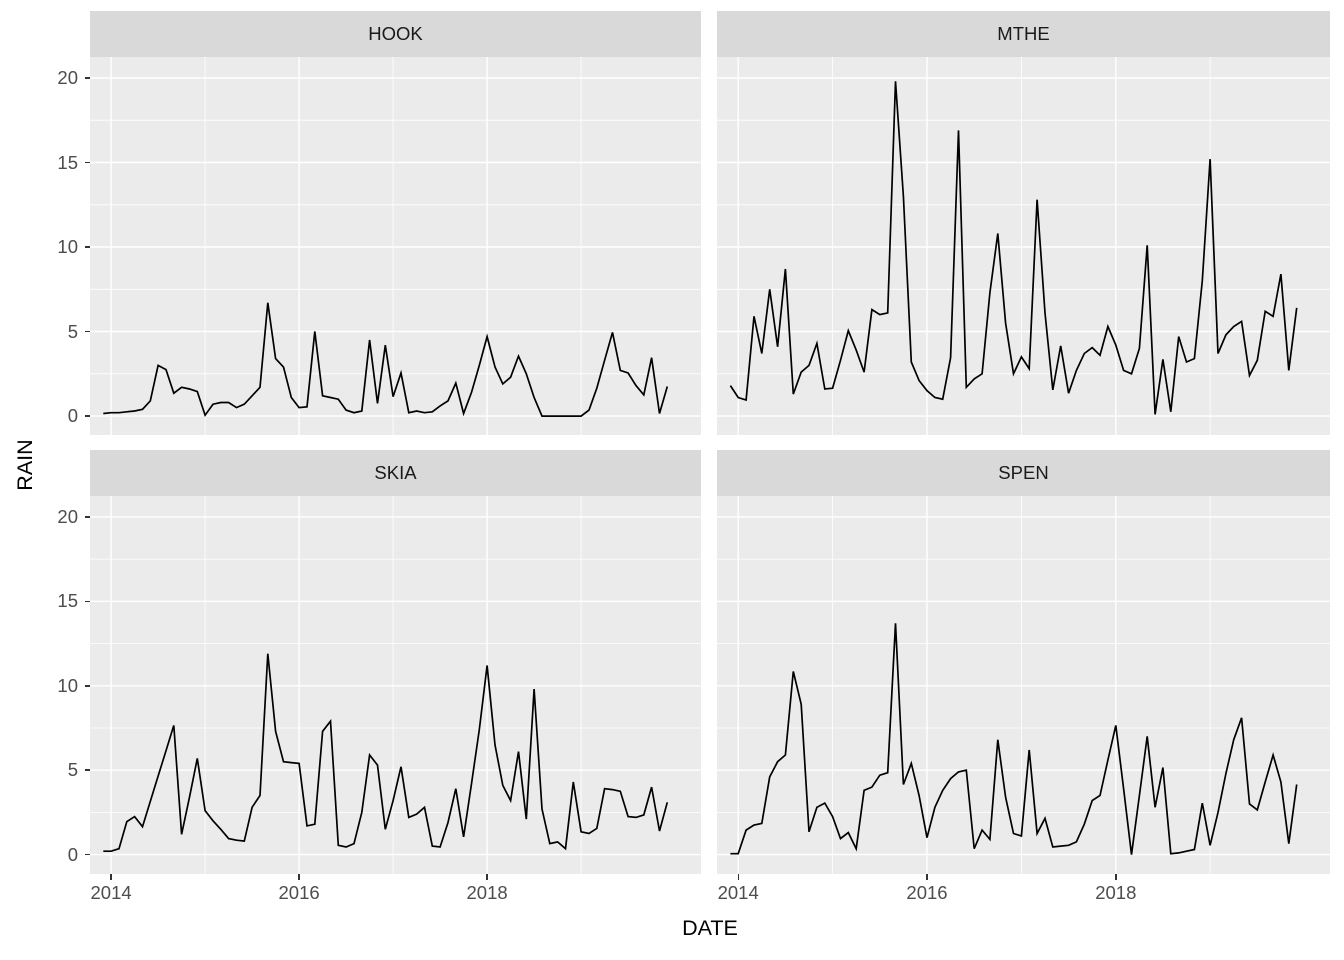 The width and height of the screenshot is (1344, 960). What do you see at coordinates (710, 928) in the screenshot?
I see `x-axis-title: DATE` at bounding box center [710, 928].